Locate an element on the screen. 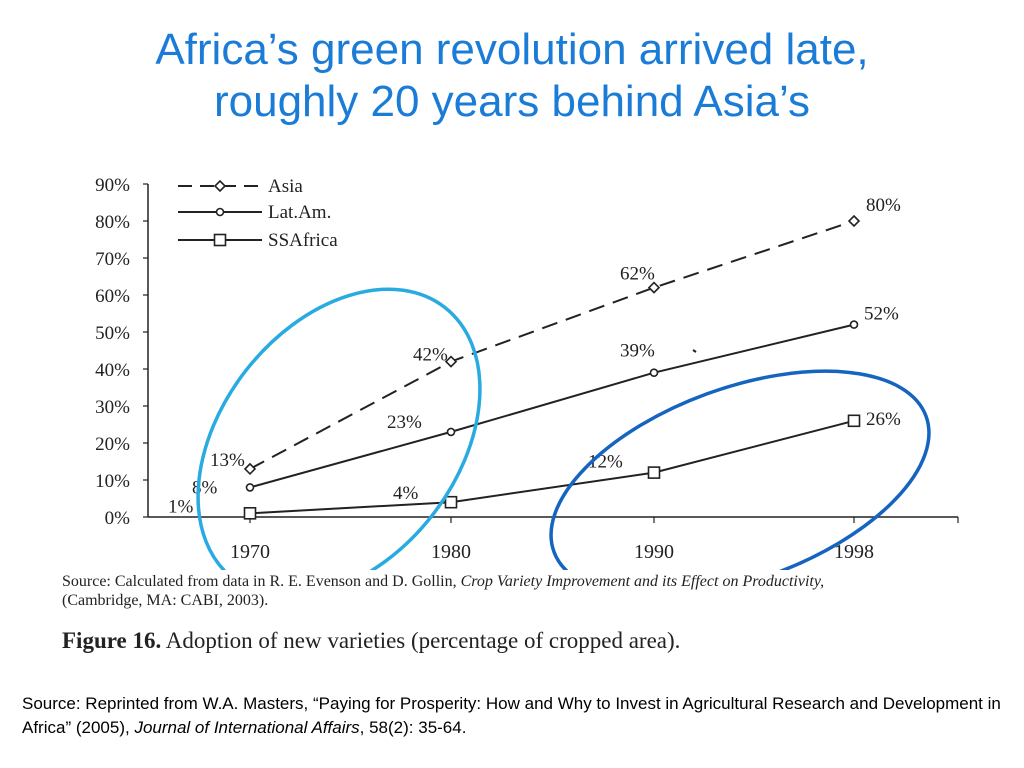  data-label-latam: 8% is located at coordinates (205, 487).